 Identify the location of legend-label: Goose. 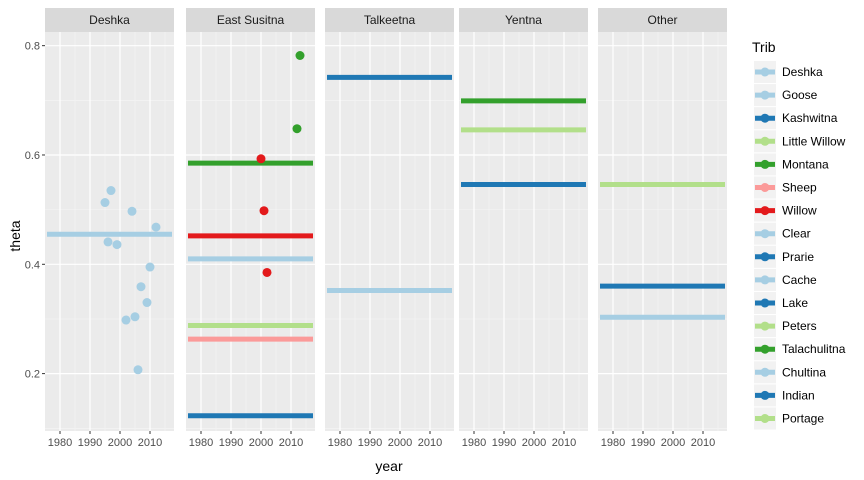
(800, 95).